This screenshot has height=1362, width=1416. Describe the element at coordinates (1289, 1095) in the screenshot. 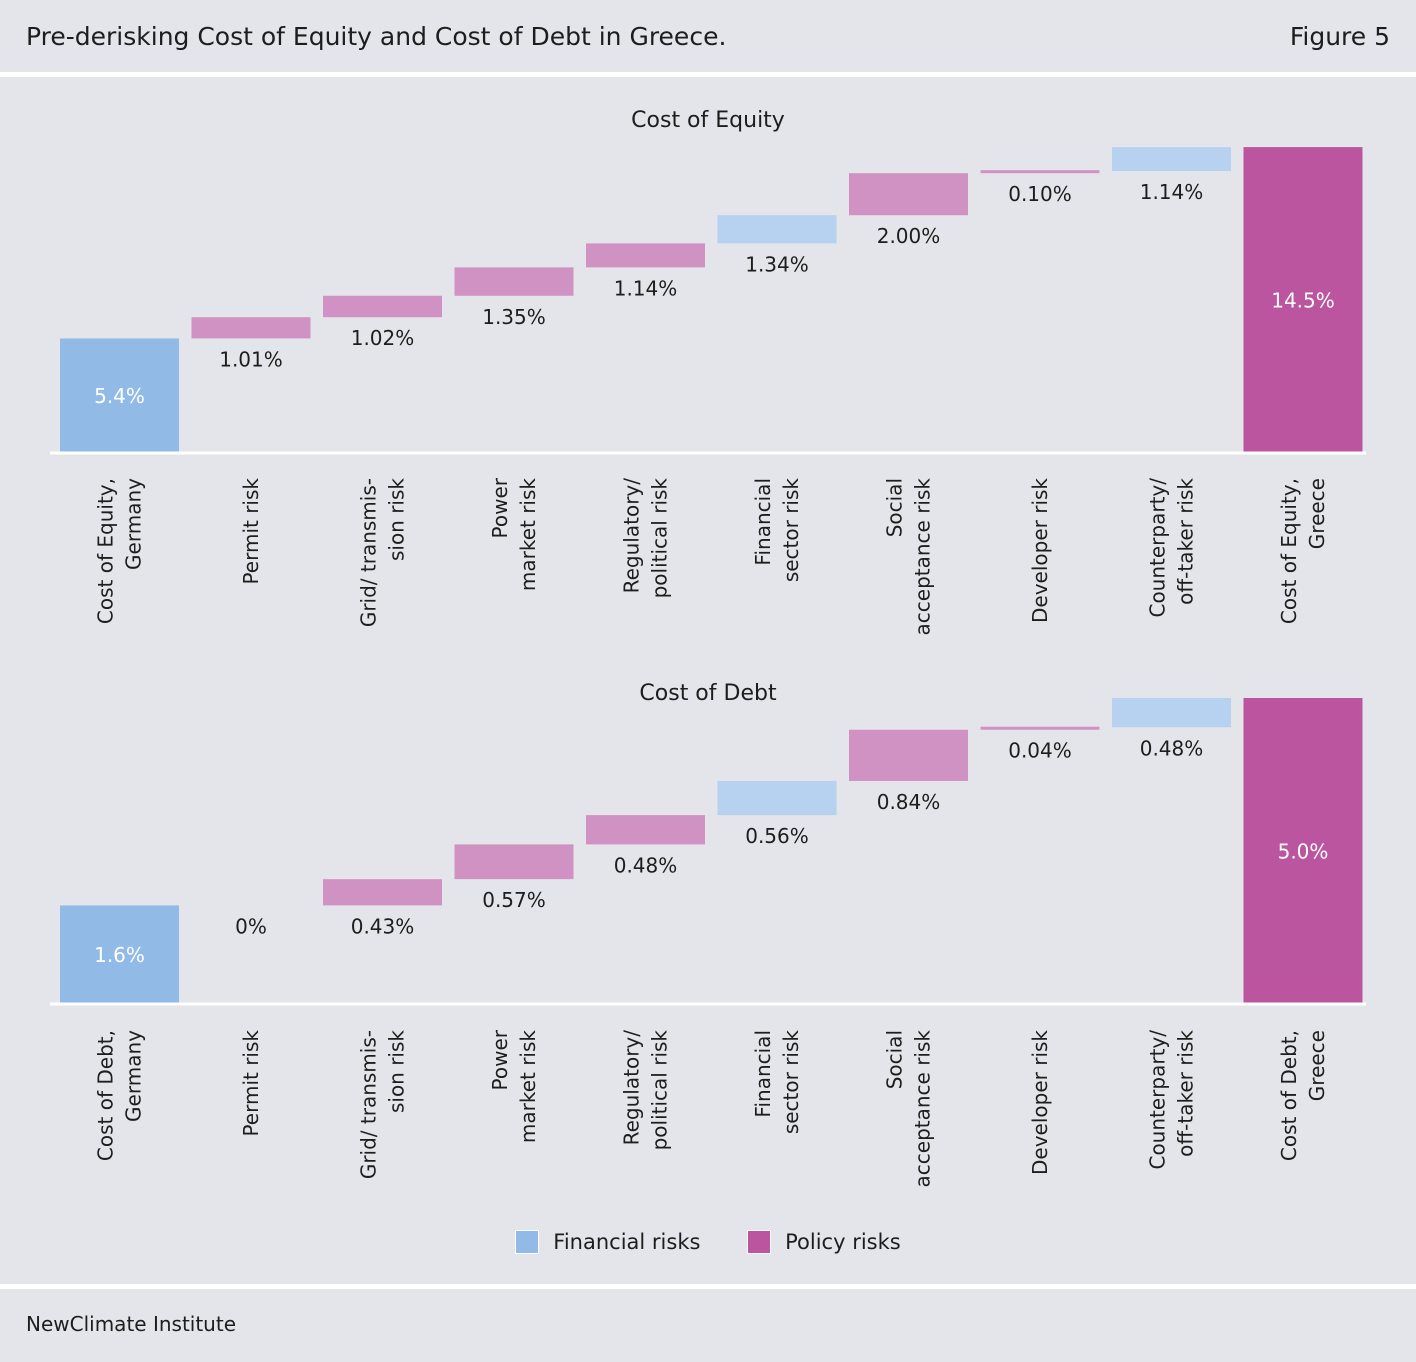

I see `debt-category-label-10: Cost of Debt,` at that location.